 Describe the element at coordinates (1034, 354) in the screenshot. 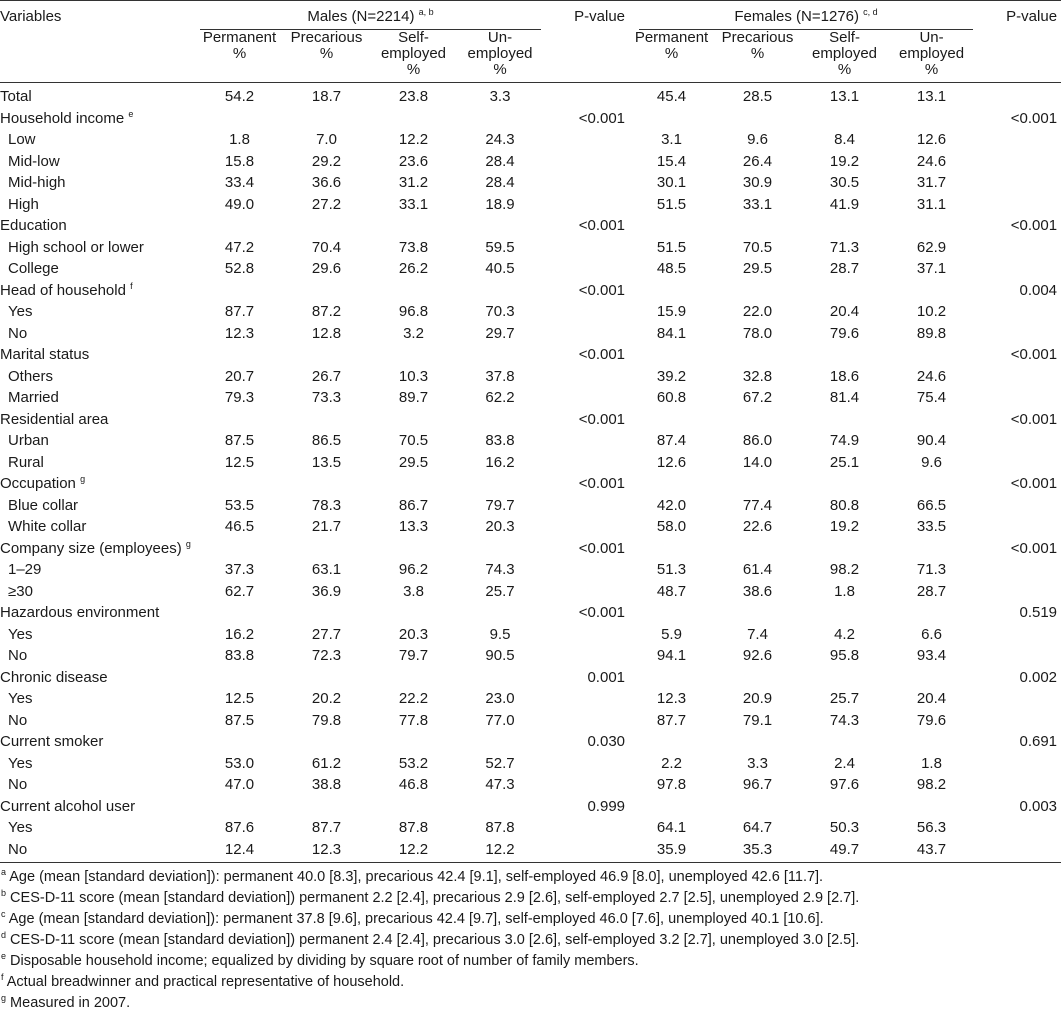

I see `females-pvalue-cell: <0.001` at that location.